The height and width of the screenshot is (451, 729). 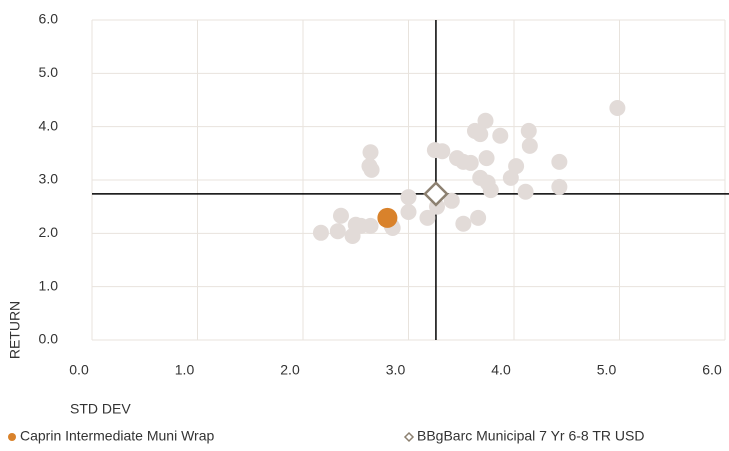 I want to click on x-tick-label: 6.0, so click(x=712, y=370).